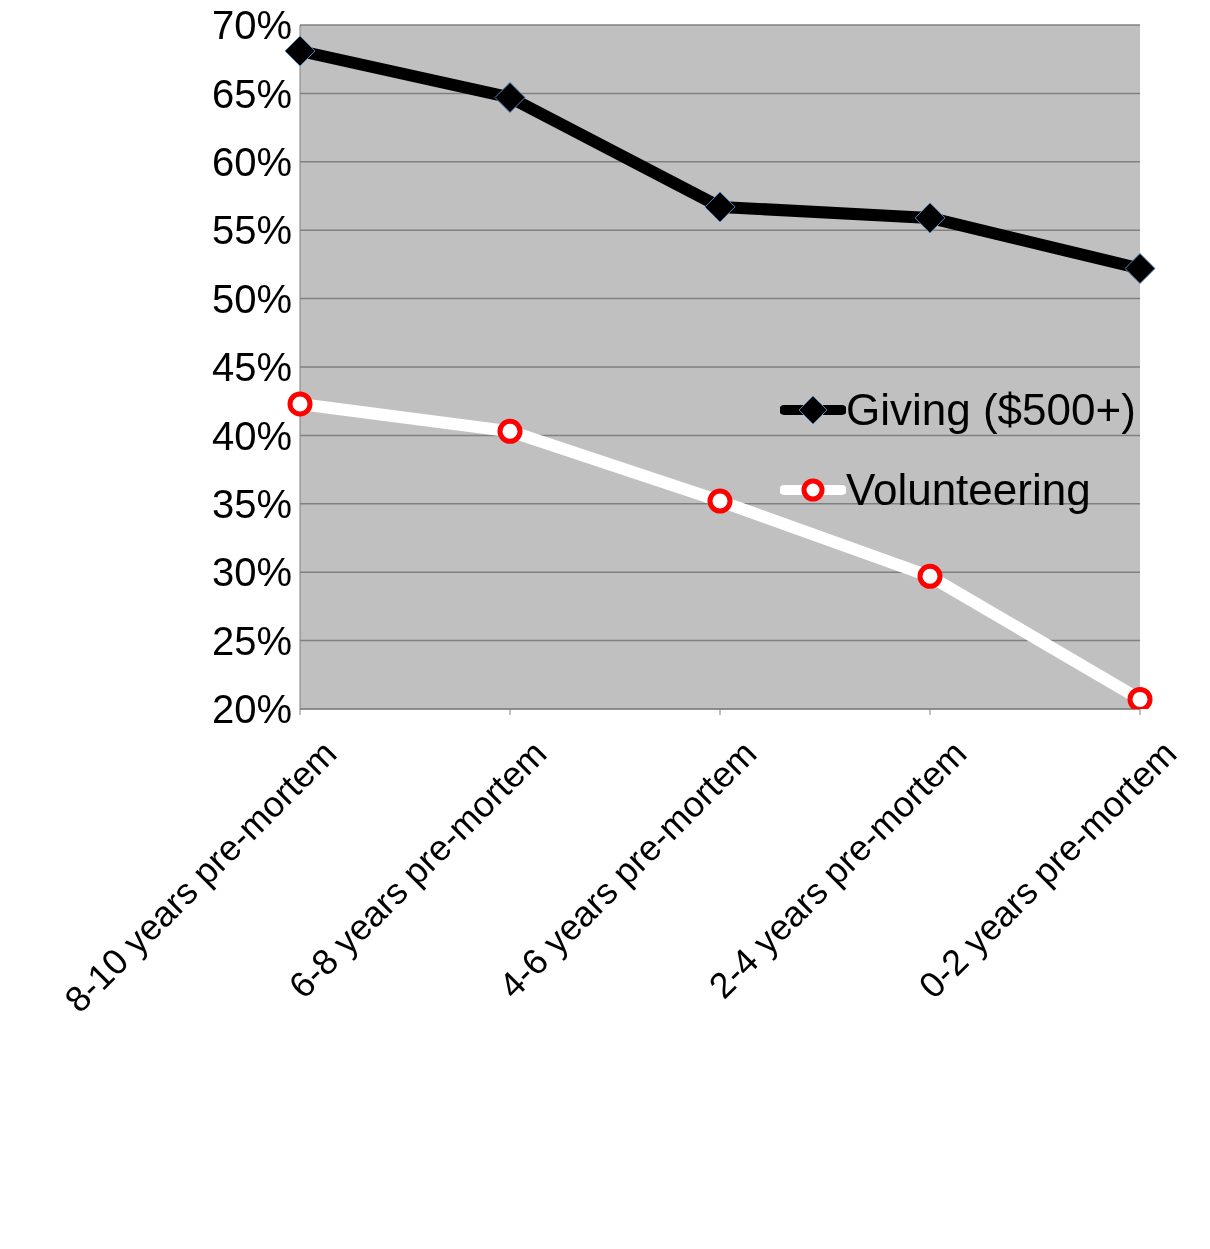 The height and width of the screenshot is (1249, 1210). Describe the element at coordinates (251, 298) in the screenshot. I see `y-tick-label: 50%` at that location.